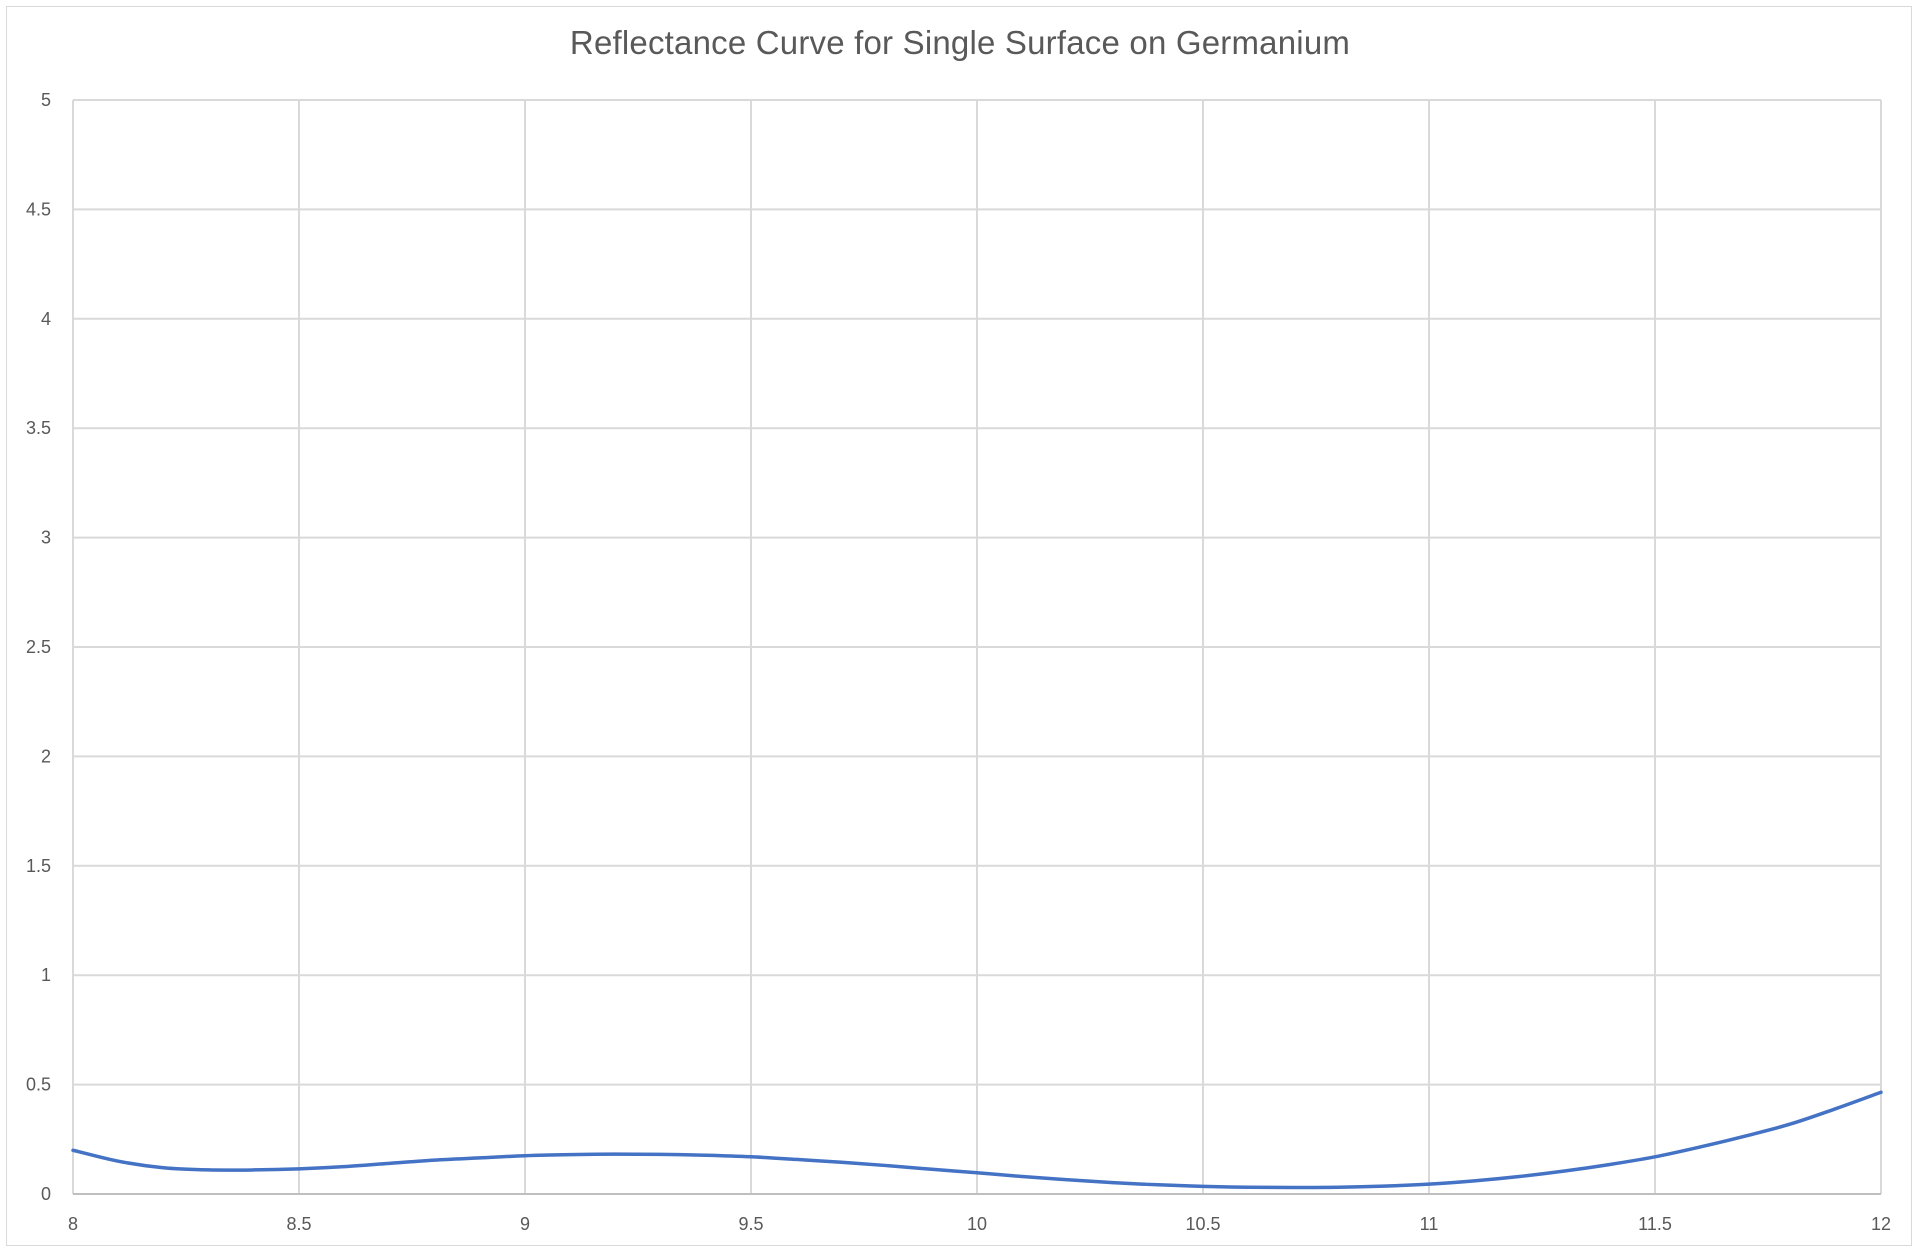 The width and height of the screenshot is (1920, 1253). Describe the element at coordinates (1202, 1224) in the screenshot. I see `x-tick-label: 10.5` at that location.